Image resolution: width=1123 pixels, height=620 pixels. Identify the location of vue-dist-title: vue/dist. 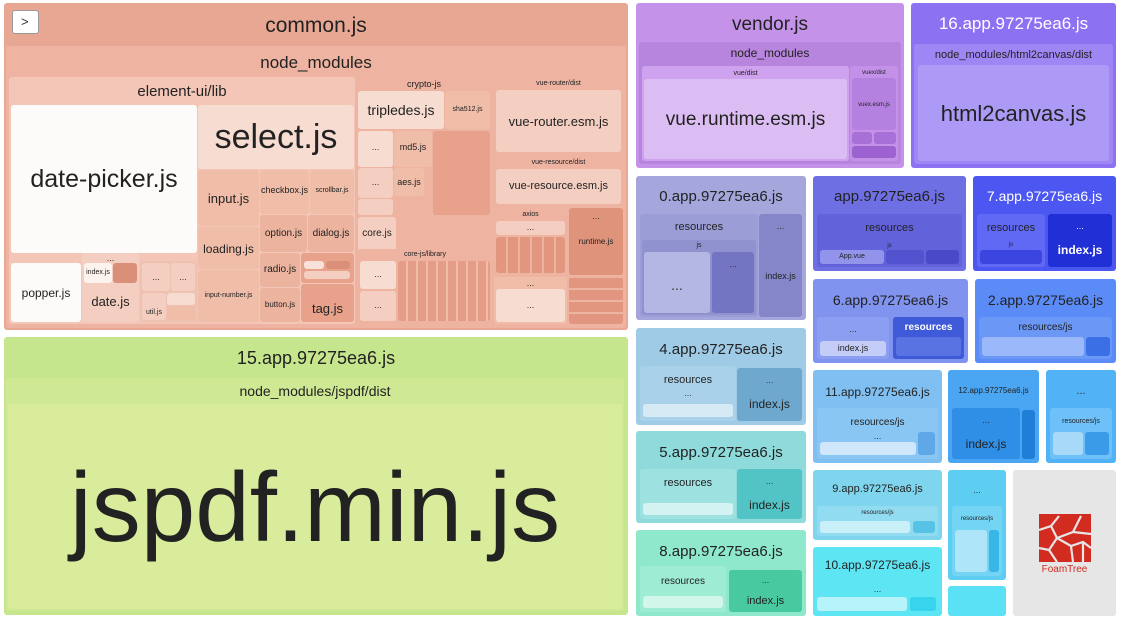
(745, 73).